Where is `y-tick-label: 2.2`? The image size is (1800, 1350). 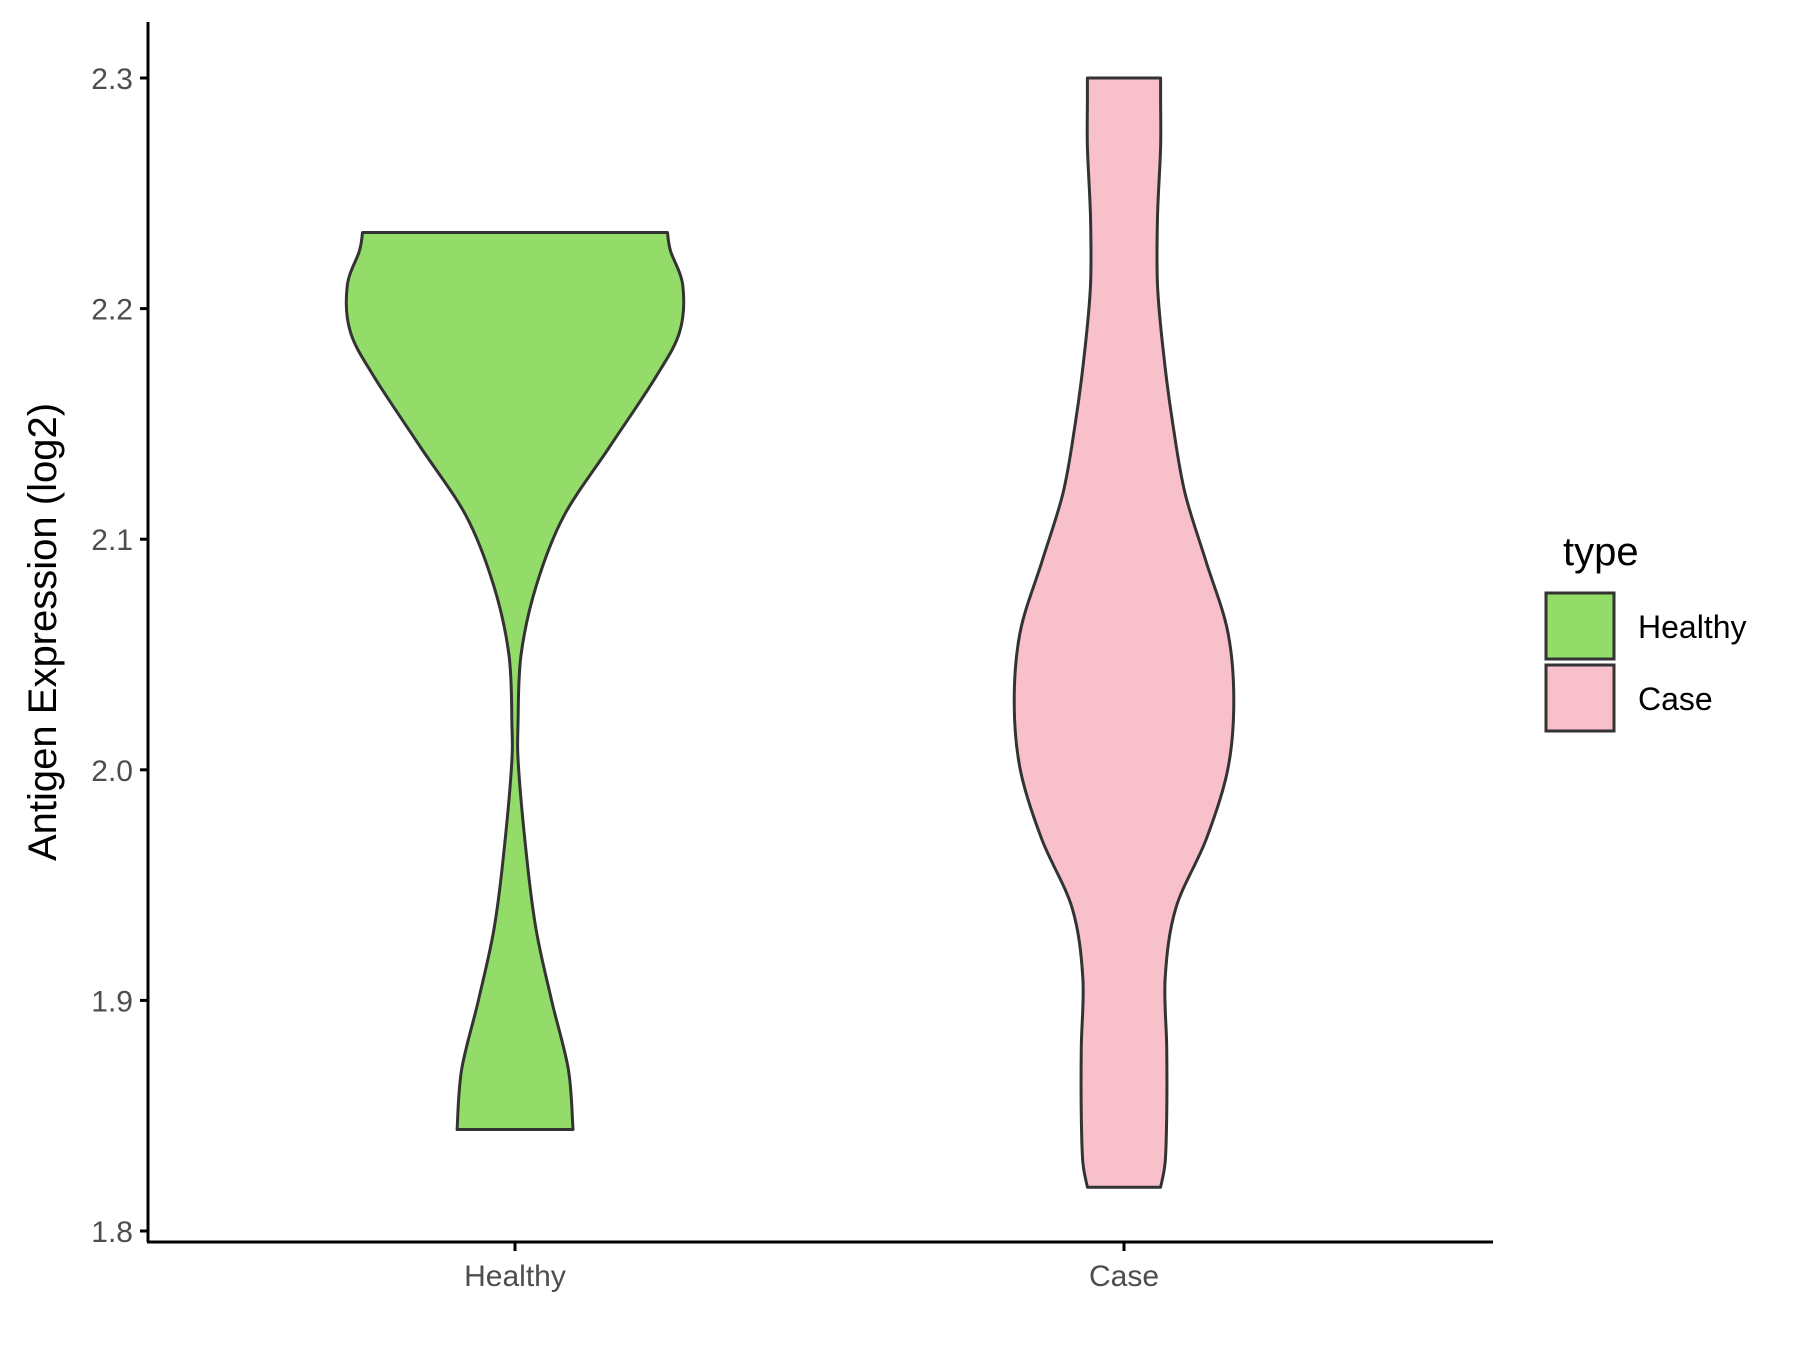 y-tick-label: 2.2 is located at coordinates (112, 310).